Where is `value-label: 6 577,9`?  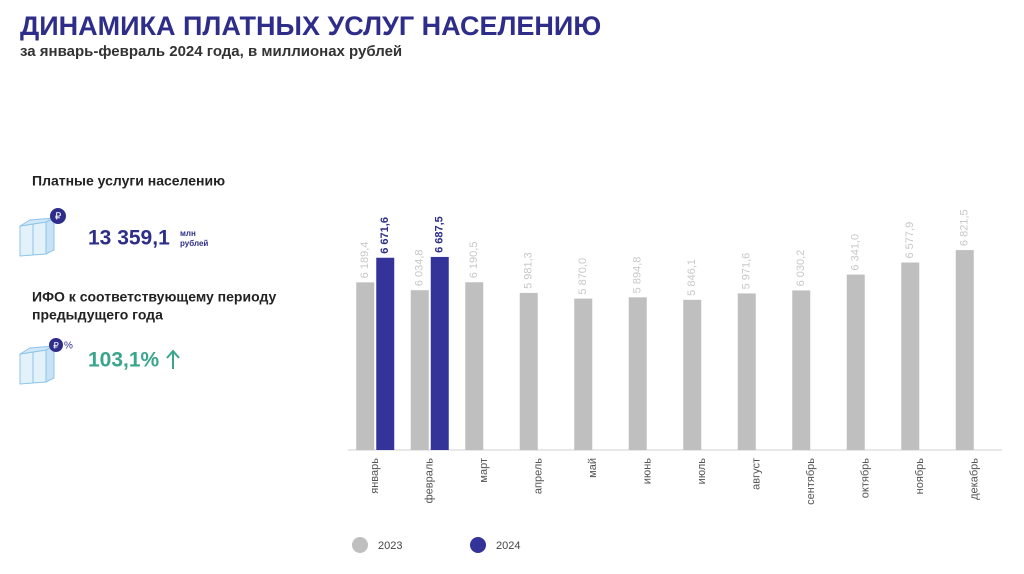
value-label: 6 577,9 is located at coordinates (910, 240).